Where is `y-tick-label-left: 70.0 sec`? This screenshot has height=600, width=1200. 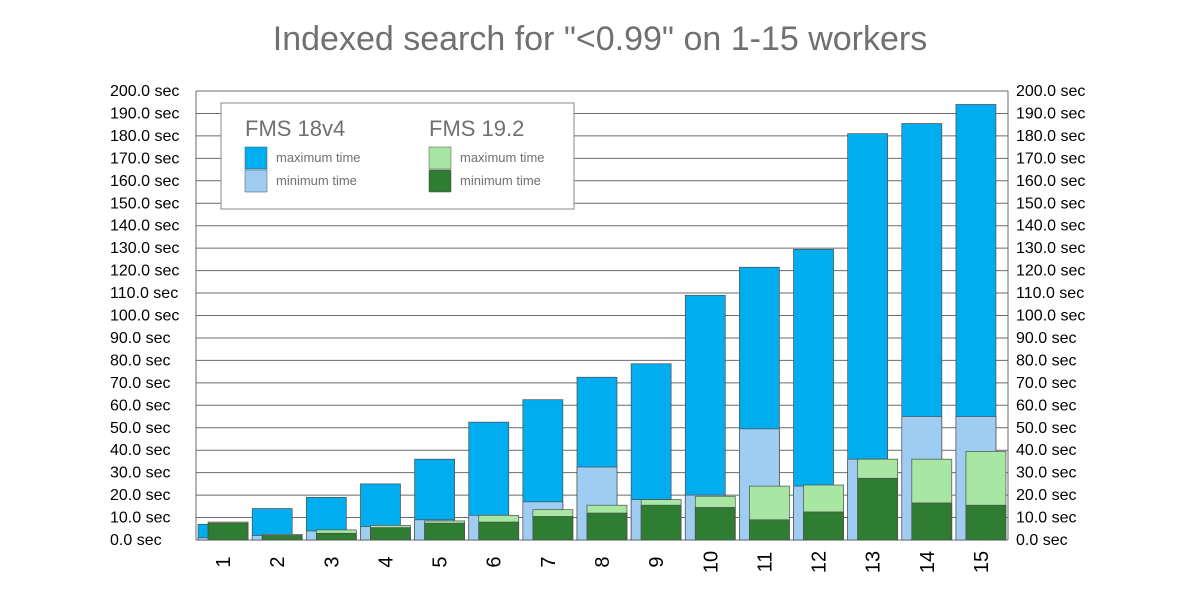 y-tick-label-left: 70.0 sec is located at coordinates (140, 383).